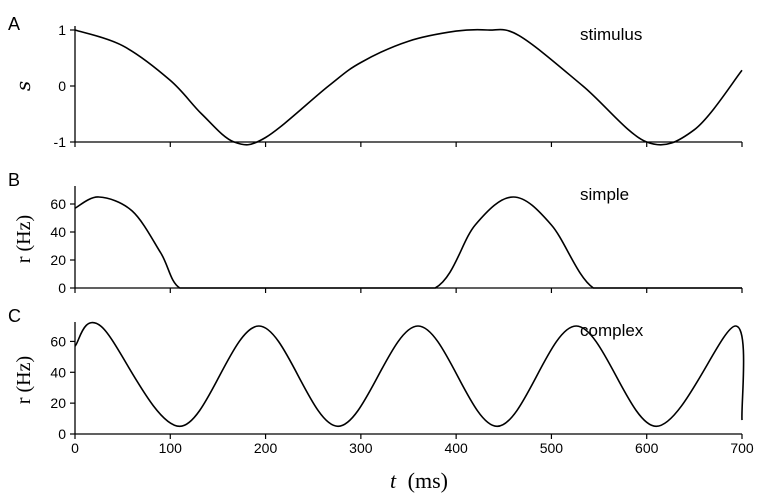 This screenshot has width=776, height=500. What do you see at coordinates (60, 142) in the screenshot?
I see `panel-a-ytick-label: -1` at bounding box center [60, 142].